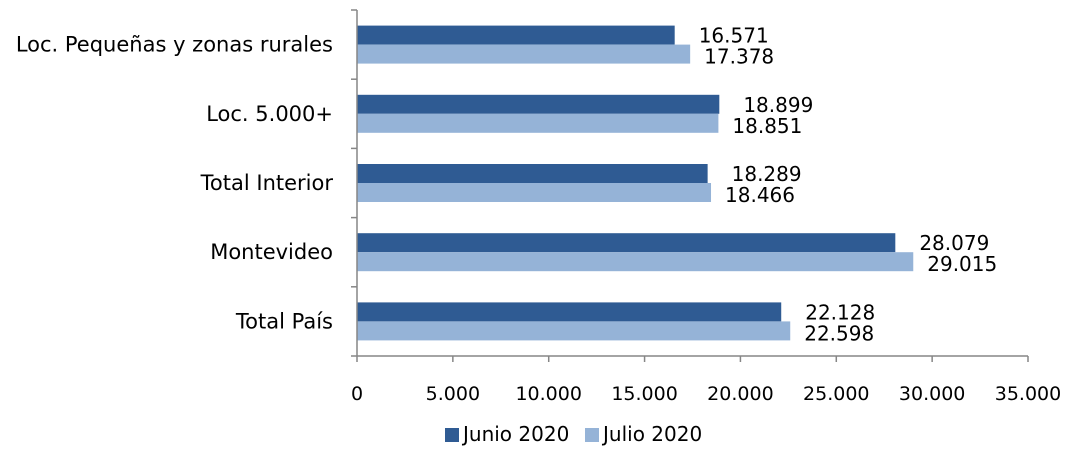 The height and width of the screenshot is (462, 1072). What do you see at coordinates (840, 312) in the screenshot?
I see `data-label: 22.128` at bounding box center [840, 312].